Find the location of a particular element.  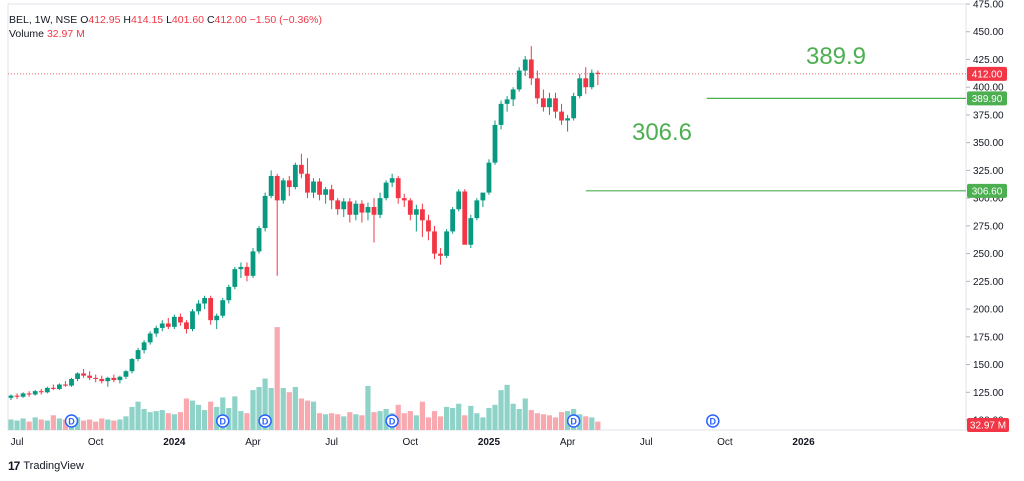

price-tick-label: 350.00 is located at coordinates (988, 143).